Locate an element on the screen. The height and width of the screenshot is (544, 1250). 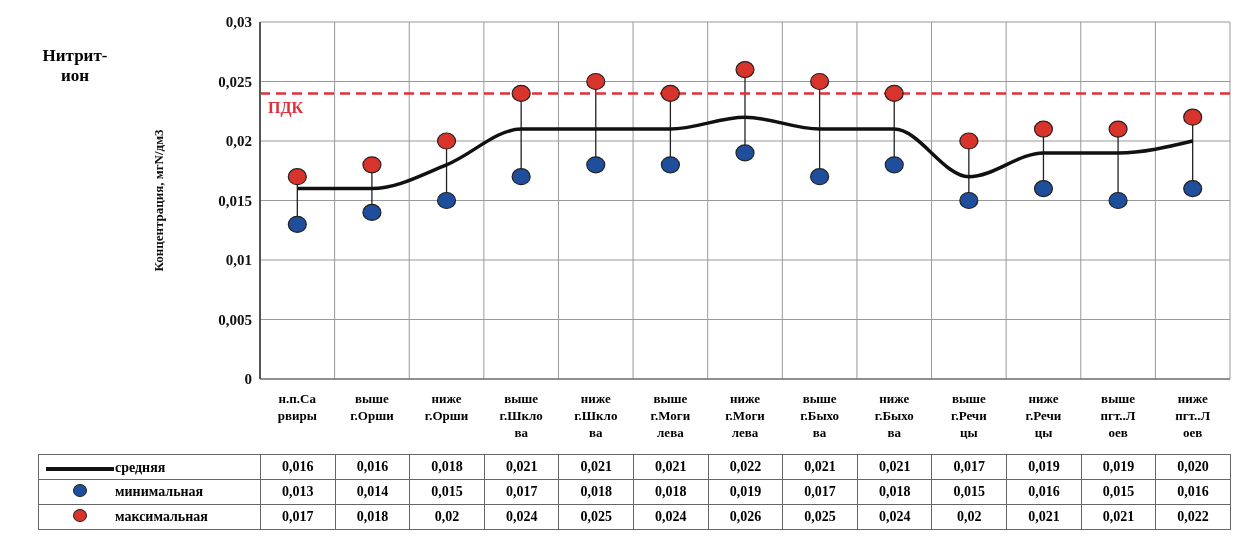
x-tick-label: ниже г.Могилева is located at coordinates (745, 415).